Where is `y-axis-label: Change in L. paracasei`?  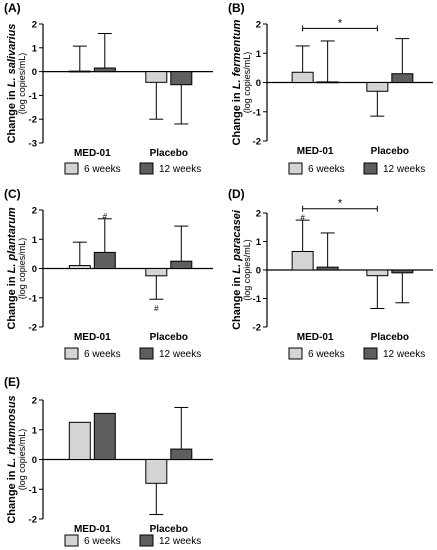
y-axis-label: Change in L. paracasei is located at coordinates (237, 269).